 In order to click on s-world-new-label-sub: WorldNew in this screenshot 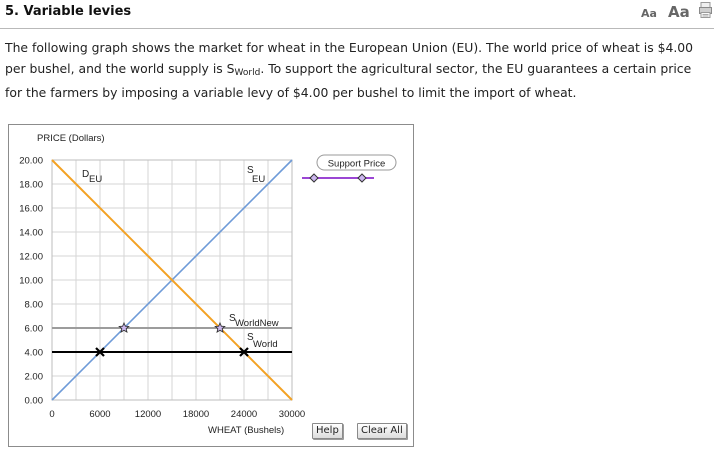, I will do `click(257, 323)`.